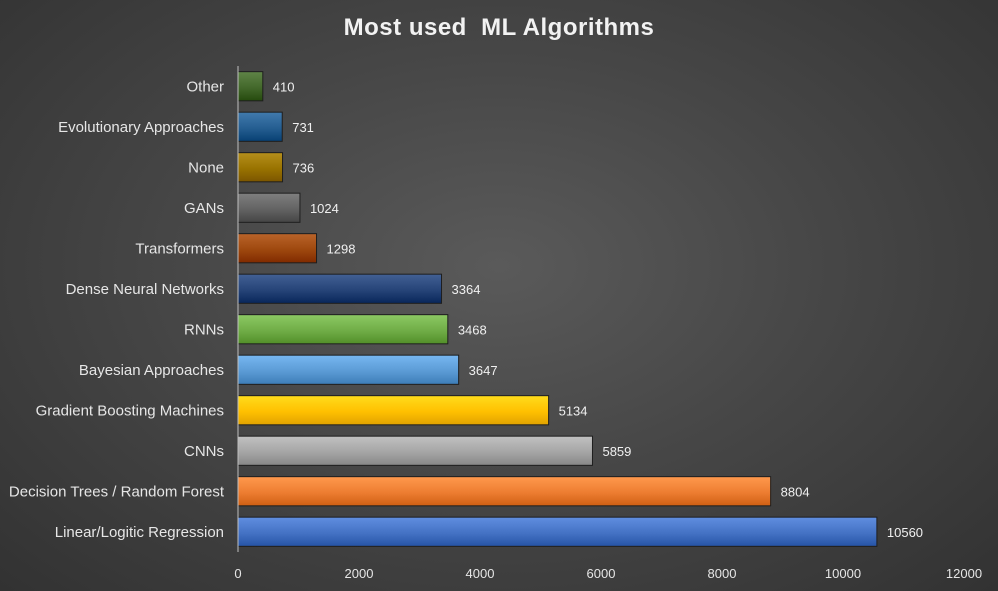  What do you see at coordinates (343, 329) in the screenshot?
I see `bar-rnns` at bounding box center [343, 329].